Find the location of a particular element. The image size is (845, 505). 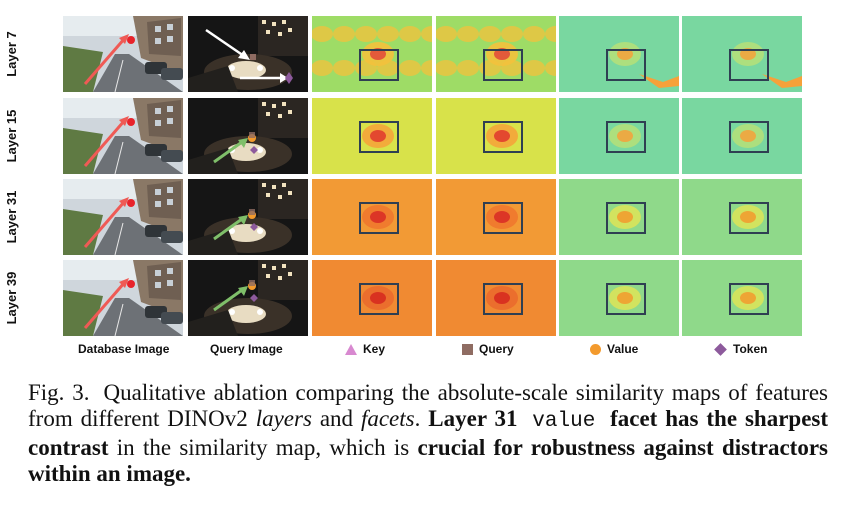

caption-mono: value is located at coordinates (564, 421).